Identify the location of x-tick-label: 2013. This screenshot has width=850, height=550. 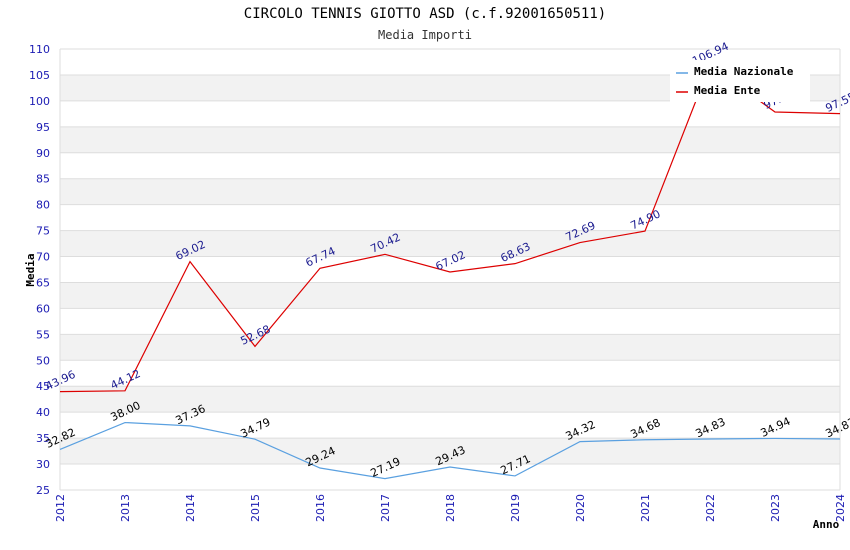
(125, 508).